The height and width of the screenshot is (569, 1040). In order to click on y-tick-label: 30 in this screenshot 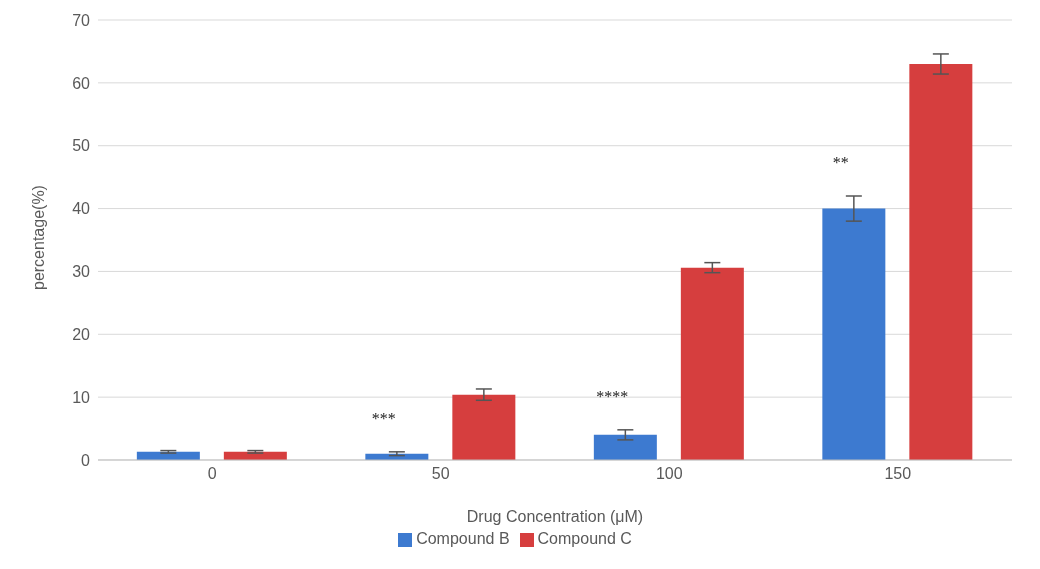, I will do `click(81, 272)`.